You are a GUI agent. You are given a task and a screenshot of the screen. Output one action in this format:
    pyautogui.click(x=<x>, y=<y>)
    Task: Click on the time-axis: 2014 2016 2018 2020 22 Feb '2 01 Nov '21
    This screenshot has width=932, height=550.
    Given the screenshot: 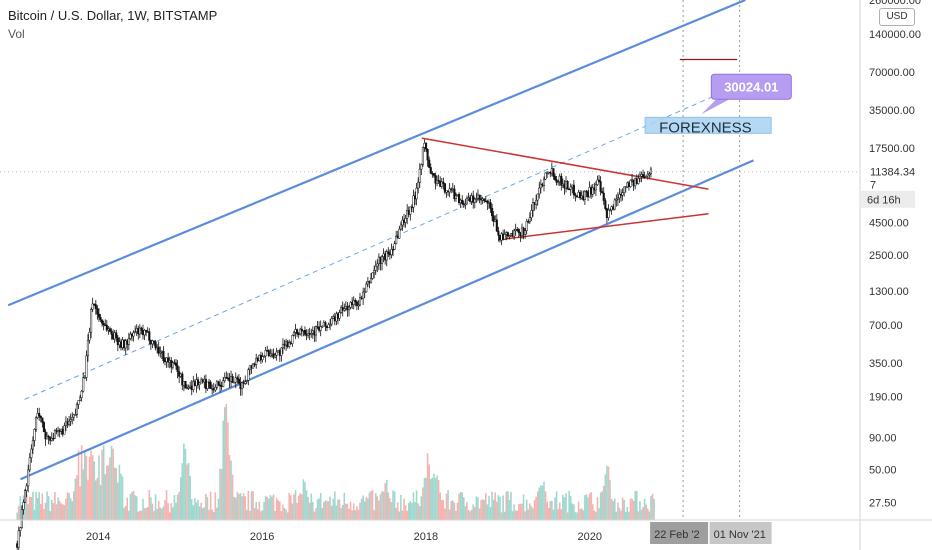 What is the action you would take?
    pyautogui.click(x=466, y=531)
    